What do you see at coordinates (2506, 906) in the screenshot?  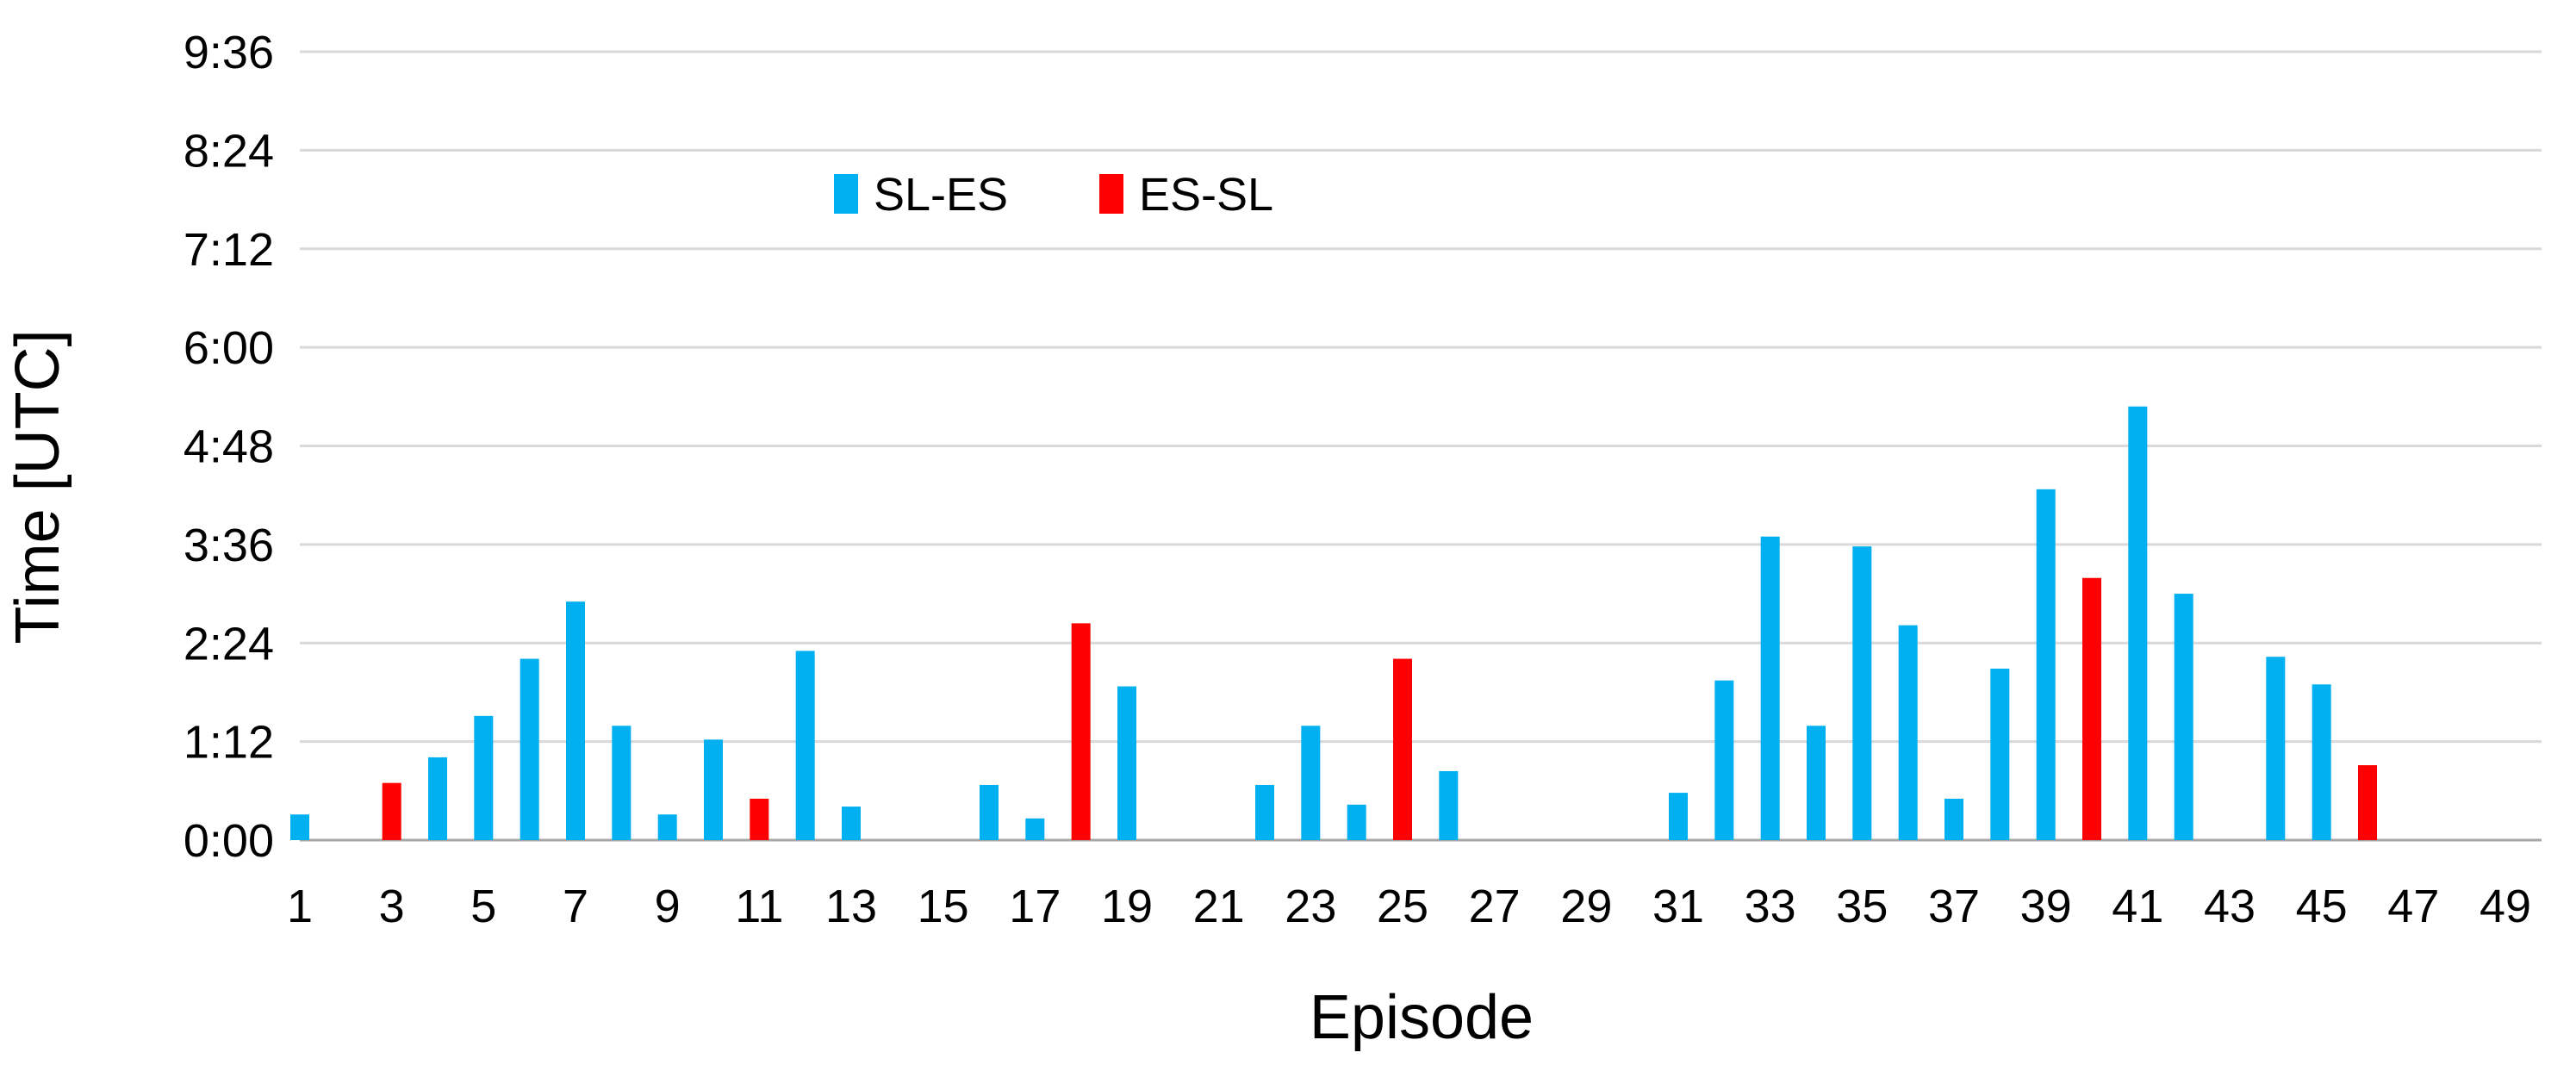 I see `x-tick-label: 49` at bounding box center [2506, 906].